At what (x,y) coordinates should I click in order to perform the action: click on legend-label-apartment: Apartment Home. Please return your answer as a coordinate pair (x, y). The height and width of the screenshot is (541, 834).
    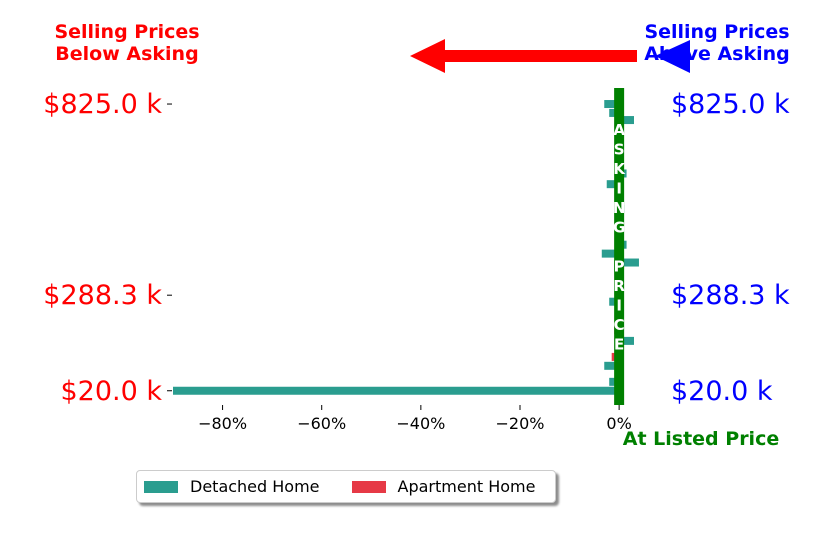
    Looking at the image, I should click on (466, 486).